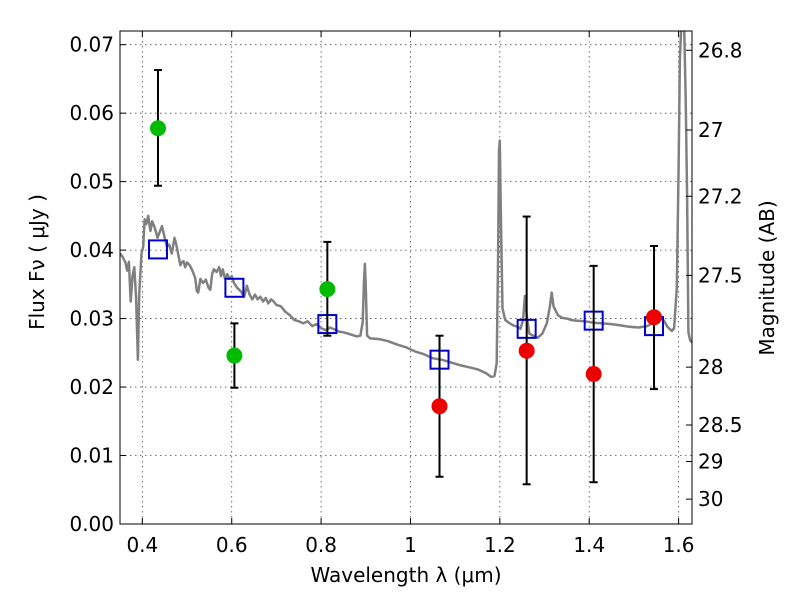  I want to click on x-tick-label: 0.8, so click(321, 545).